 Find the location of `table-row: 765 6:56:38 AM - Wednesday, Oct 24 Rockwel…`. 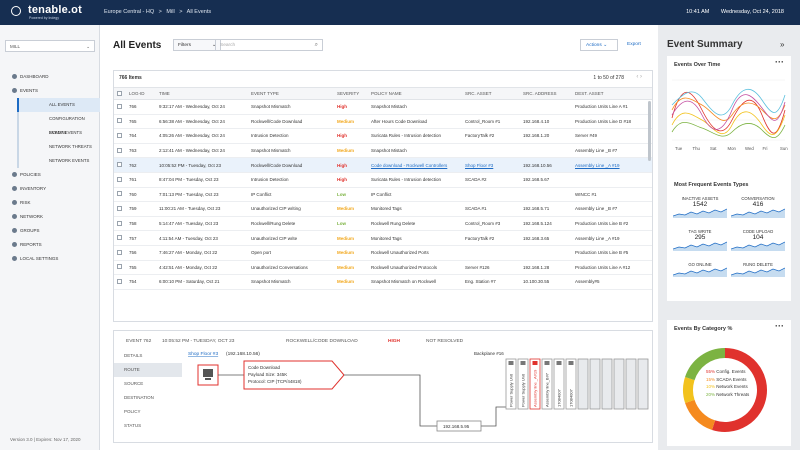

table-row: 765 6:56:38 AM - Wednesday, Oct 24 Rockwel… is located at coordinates (383, 122).